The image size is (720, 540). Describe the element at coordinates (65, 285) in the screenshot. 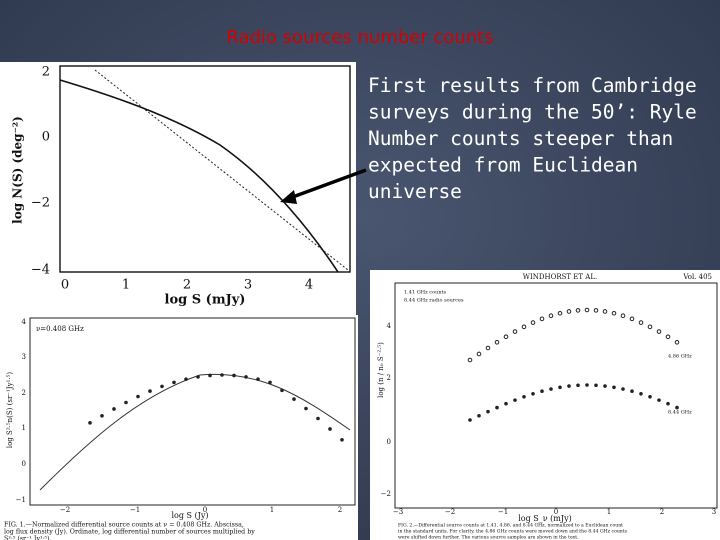

I see `x-tick-label: 0` at that location.